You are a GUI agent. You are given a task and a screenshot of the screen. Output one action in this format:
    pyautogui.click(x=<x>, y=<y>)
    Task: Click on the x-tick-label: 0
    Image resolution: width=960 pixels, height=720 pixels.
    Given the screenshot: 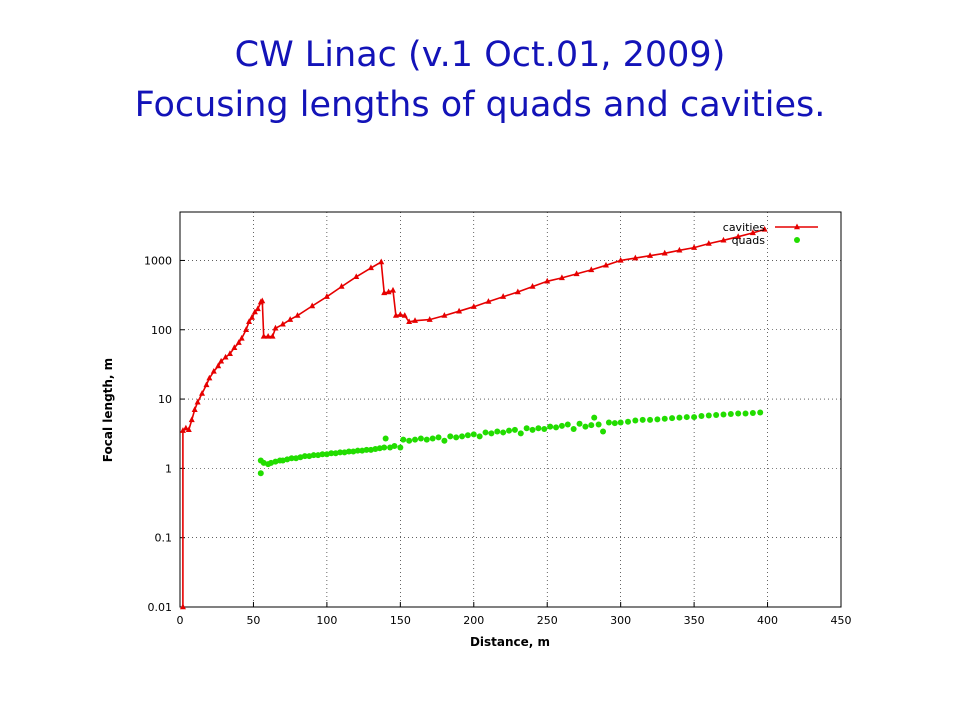 What is the action you would take?
    pyautogui.click(x=180, y=620)
    